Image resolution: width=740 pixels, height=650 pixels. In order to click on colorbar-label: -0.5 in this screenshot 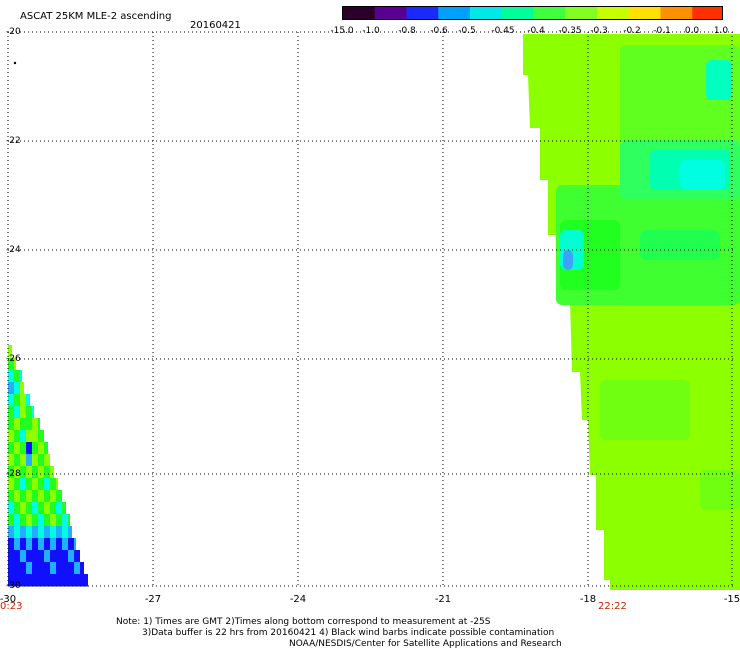, I will do `click(467, 31)`.